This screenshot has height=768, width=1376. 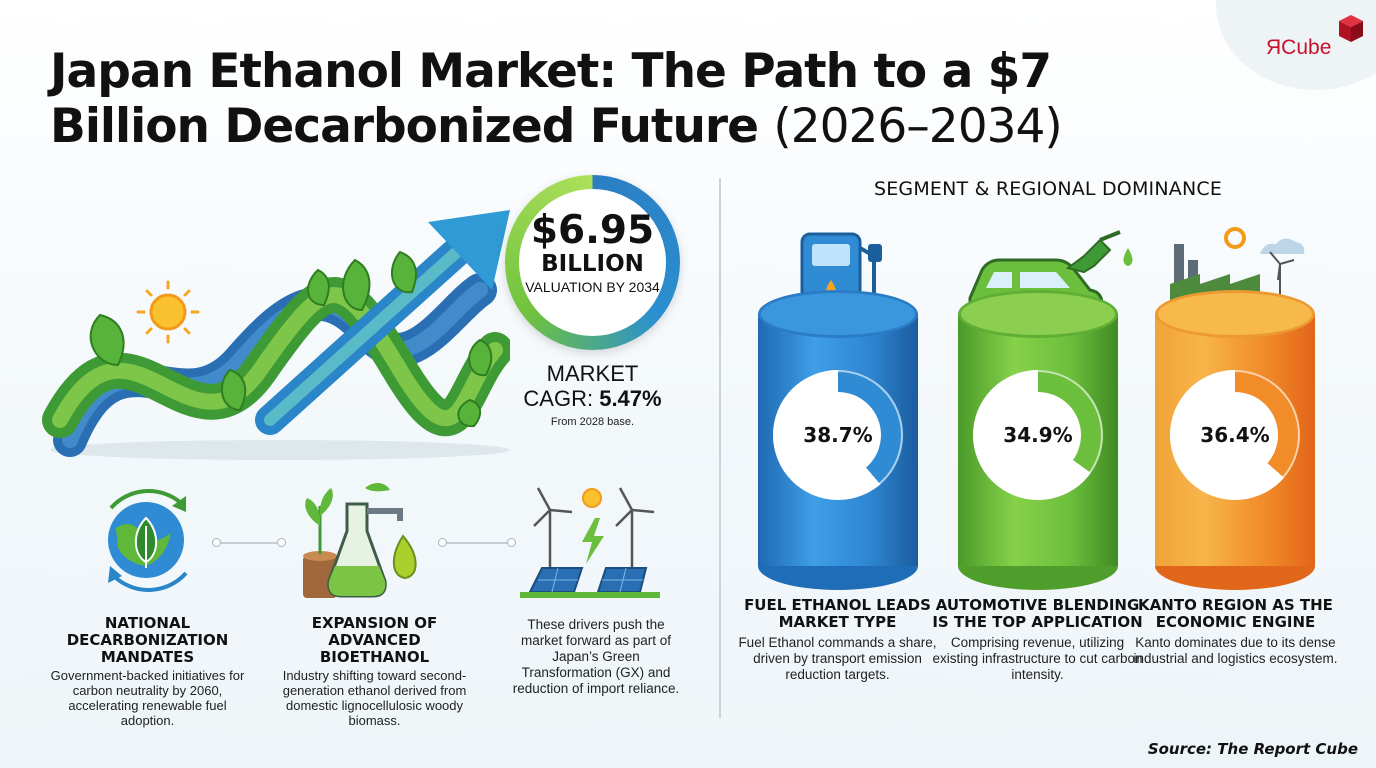 I want to click on valuation-unit: BILLION, so click(x=592, y=264).